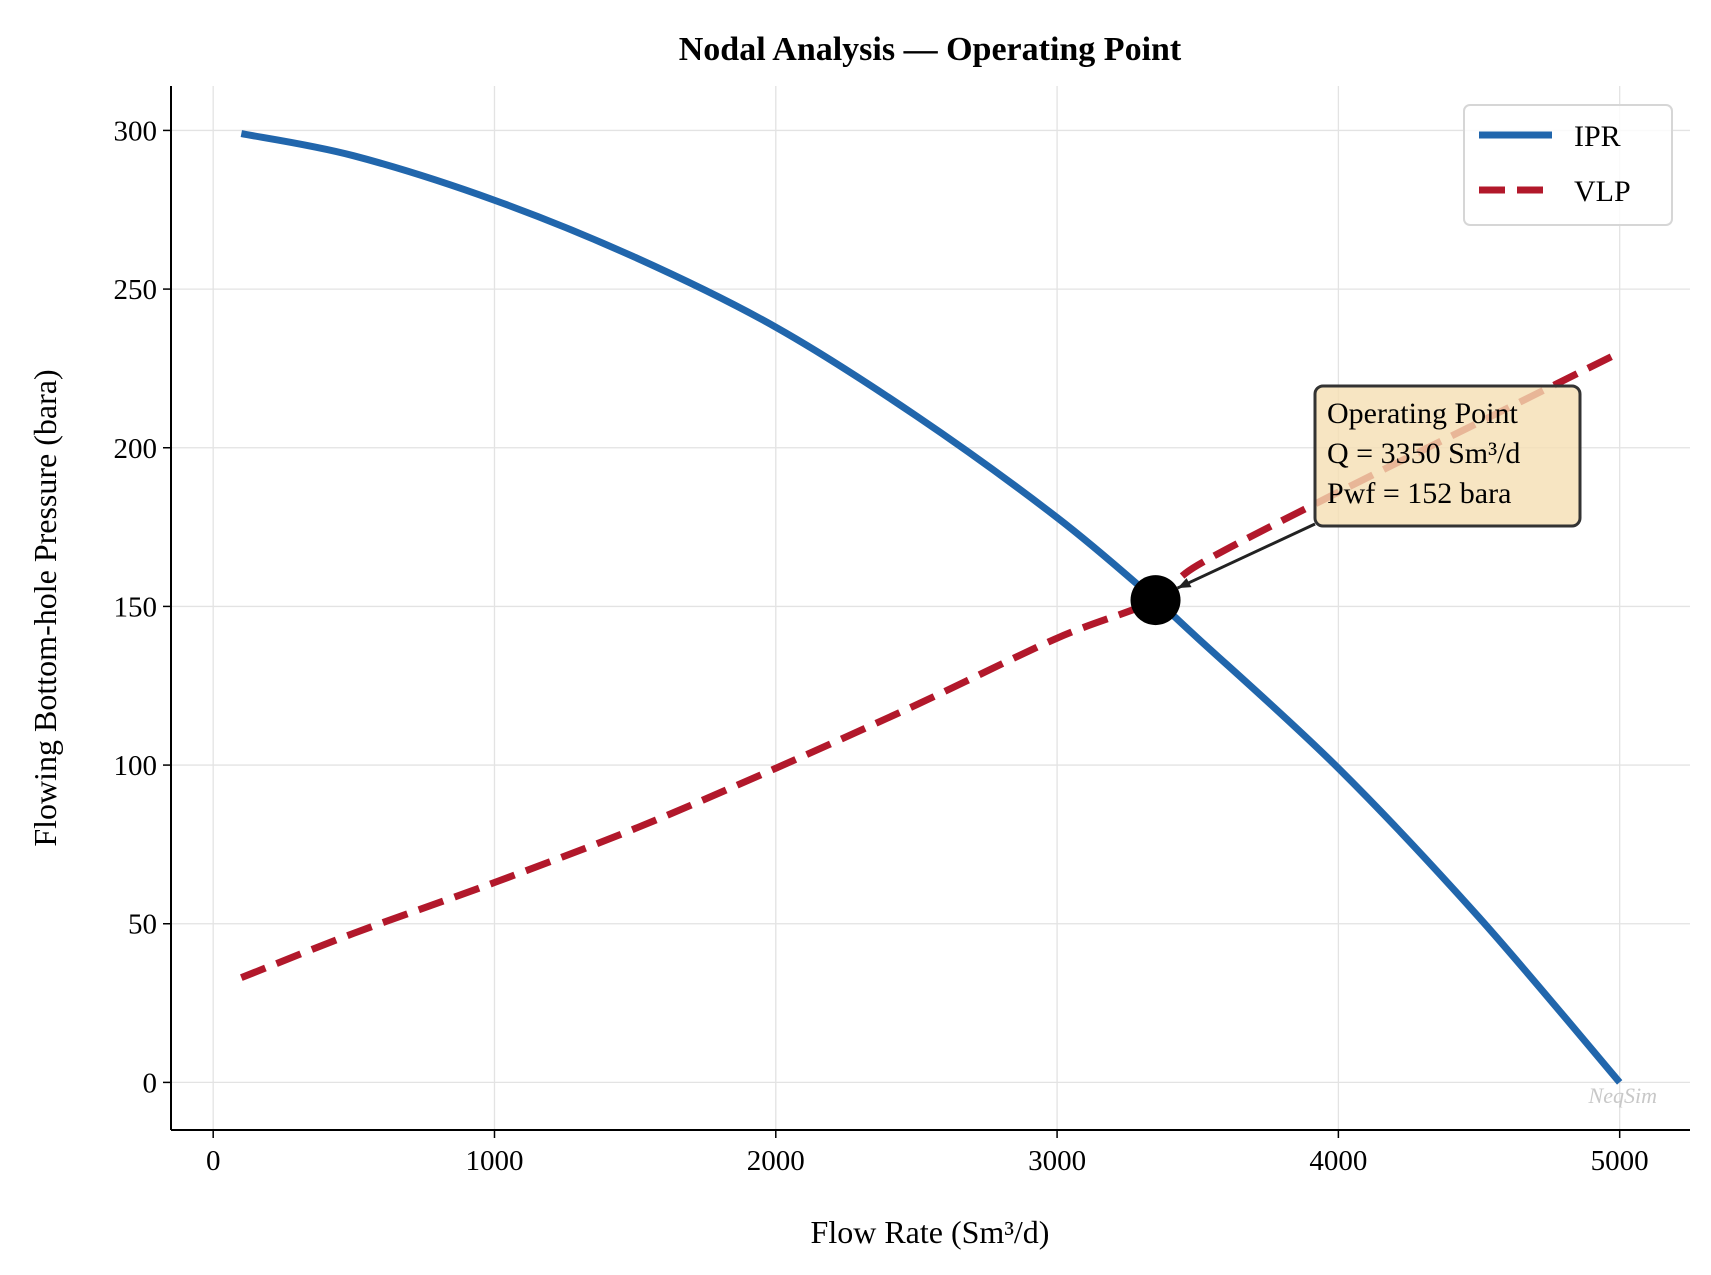 The image size is (1711, 1275). What do you see at coordinates (1184, 583) in the screenshot?
I see `annotation-arrowhead` at bounding box center [1184, 583].